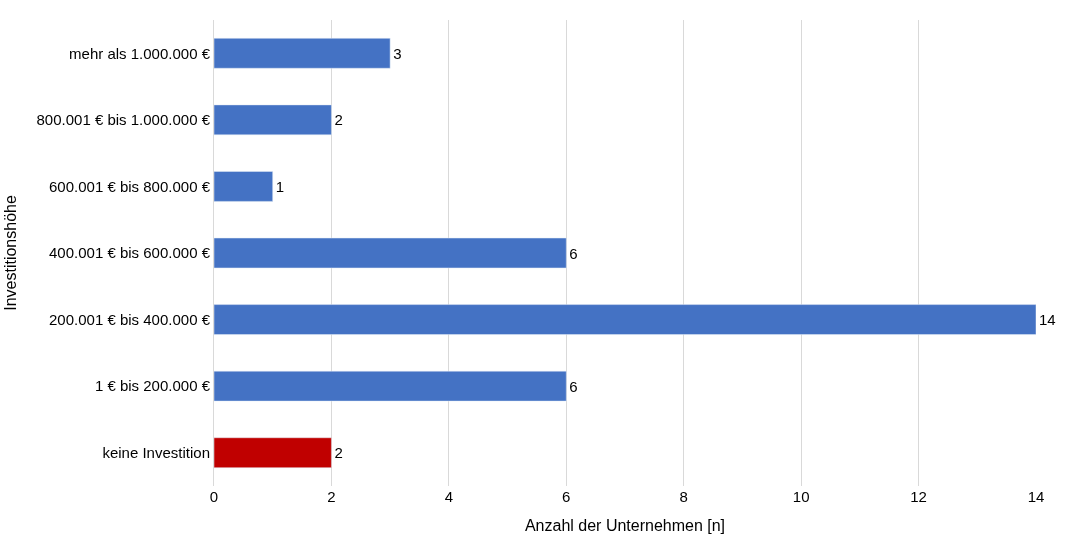 The width and height of the screenshot is (1066, 541). What do you see at coordinates (280, 186) in the screenshot?
I see `data-label: 1` at bounding box center [280, 186].